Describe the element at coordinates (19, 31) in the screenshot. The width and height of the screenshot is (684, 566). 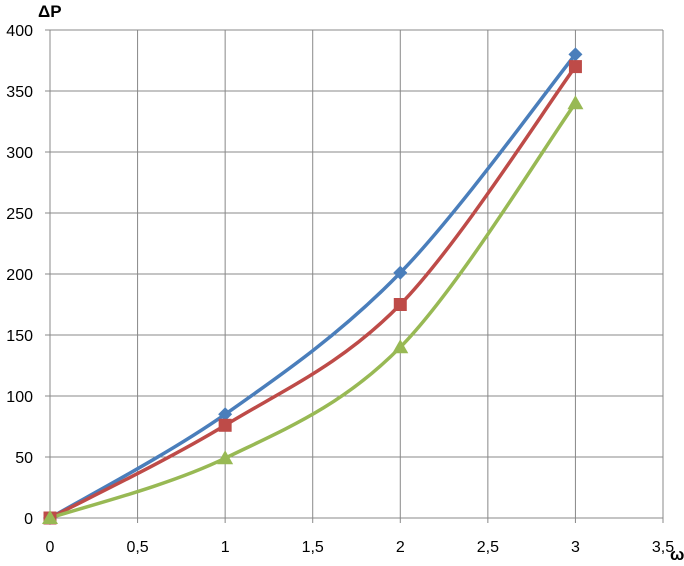
I see `y-tick-label: 400` at that location.